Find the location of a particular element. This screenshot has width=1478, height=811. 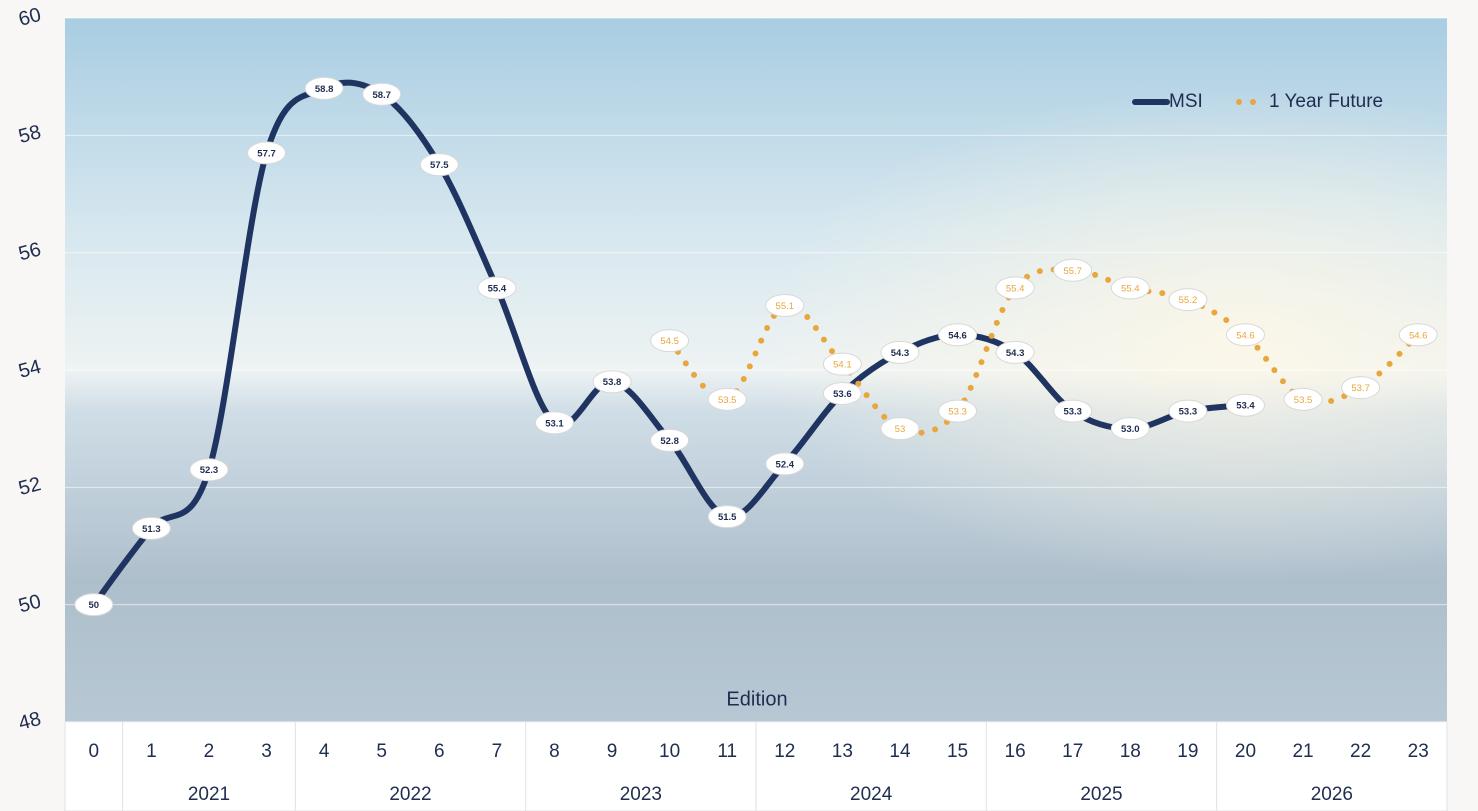

x-group-label: 2022 is located at coordinates (410, 794).